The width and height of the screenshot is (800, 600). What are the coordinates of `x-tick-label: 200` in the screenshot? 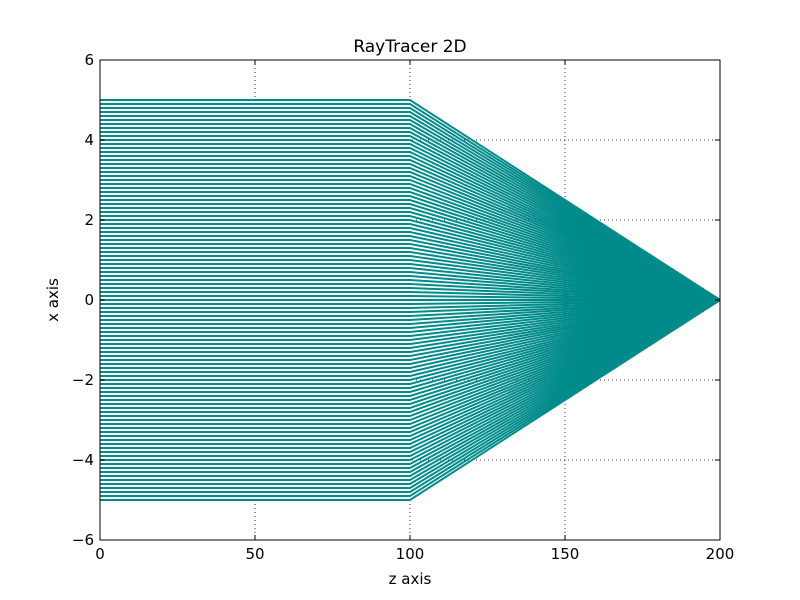 It's located at (720, 554).